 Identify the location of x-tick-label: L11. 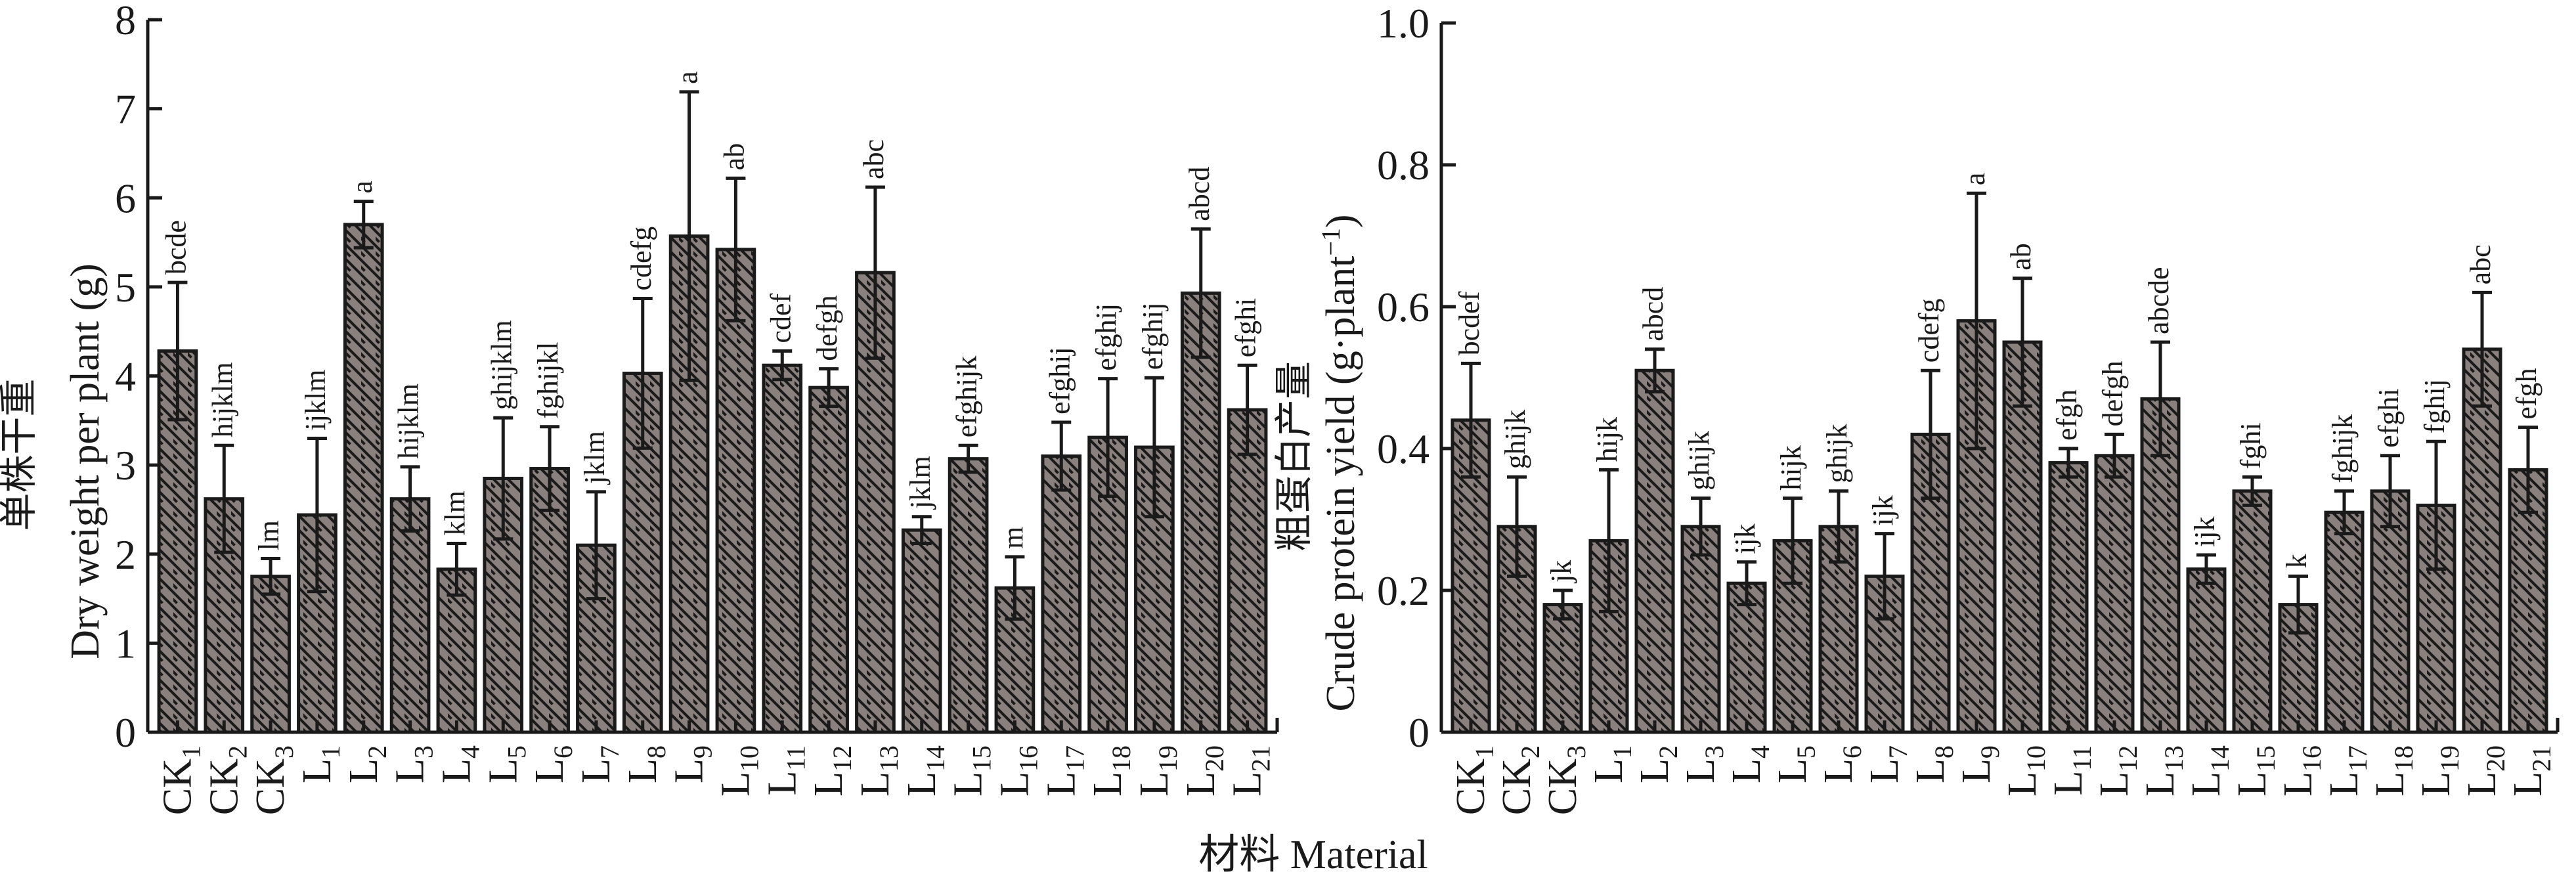
(785, 770).